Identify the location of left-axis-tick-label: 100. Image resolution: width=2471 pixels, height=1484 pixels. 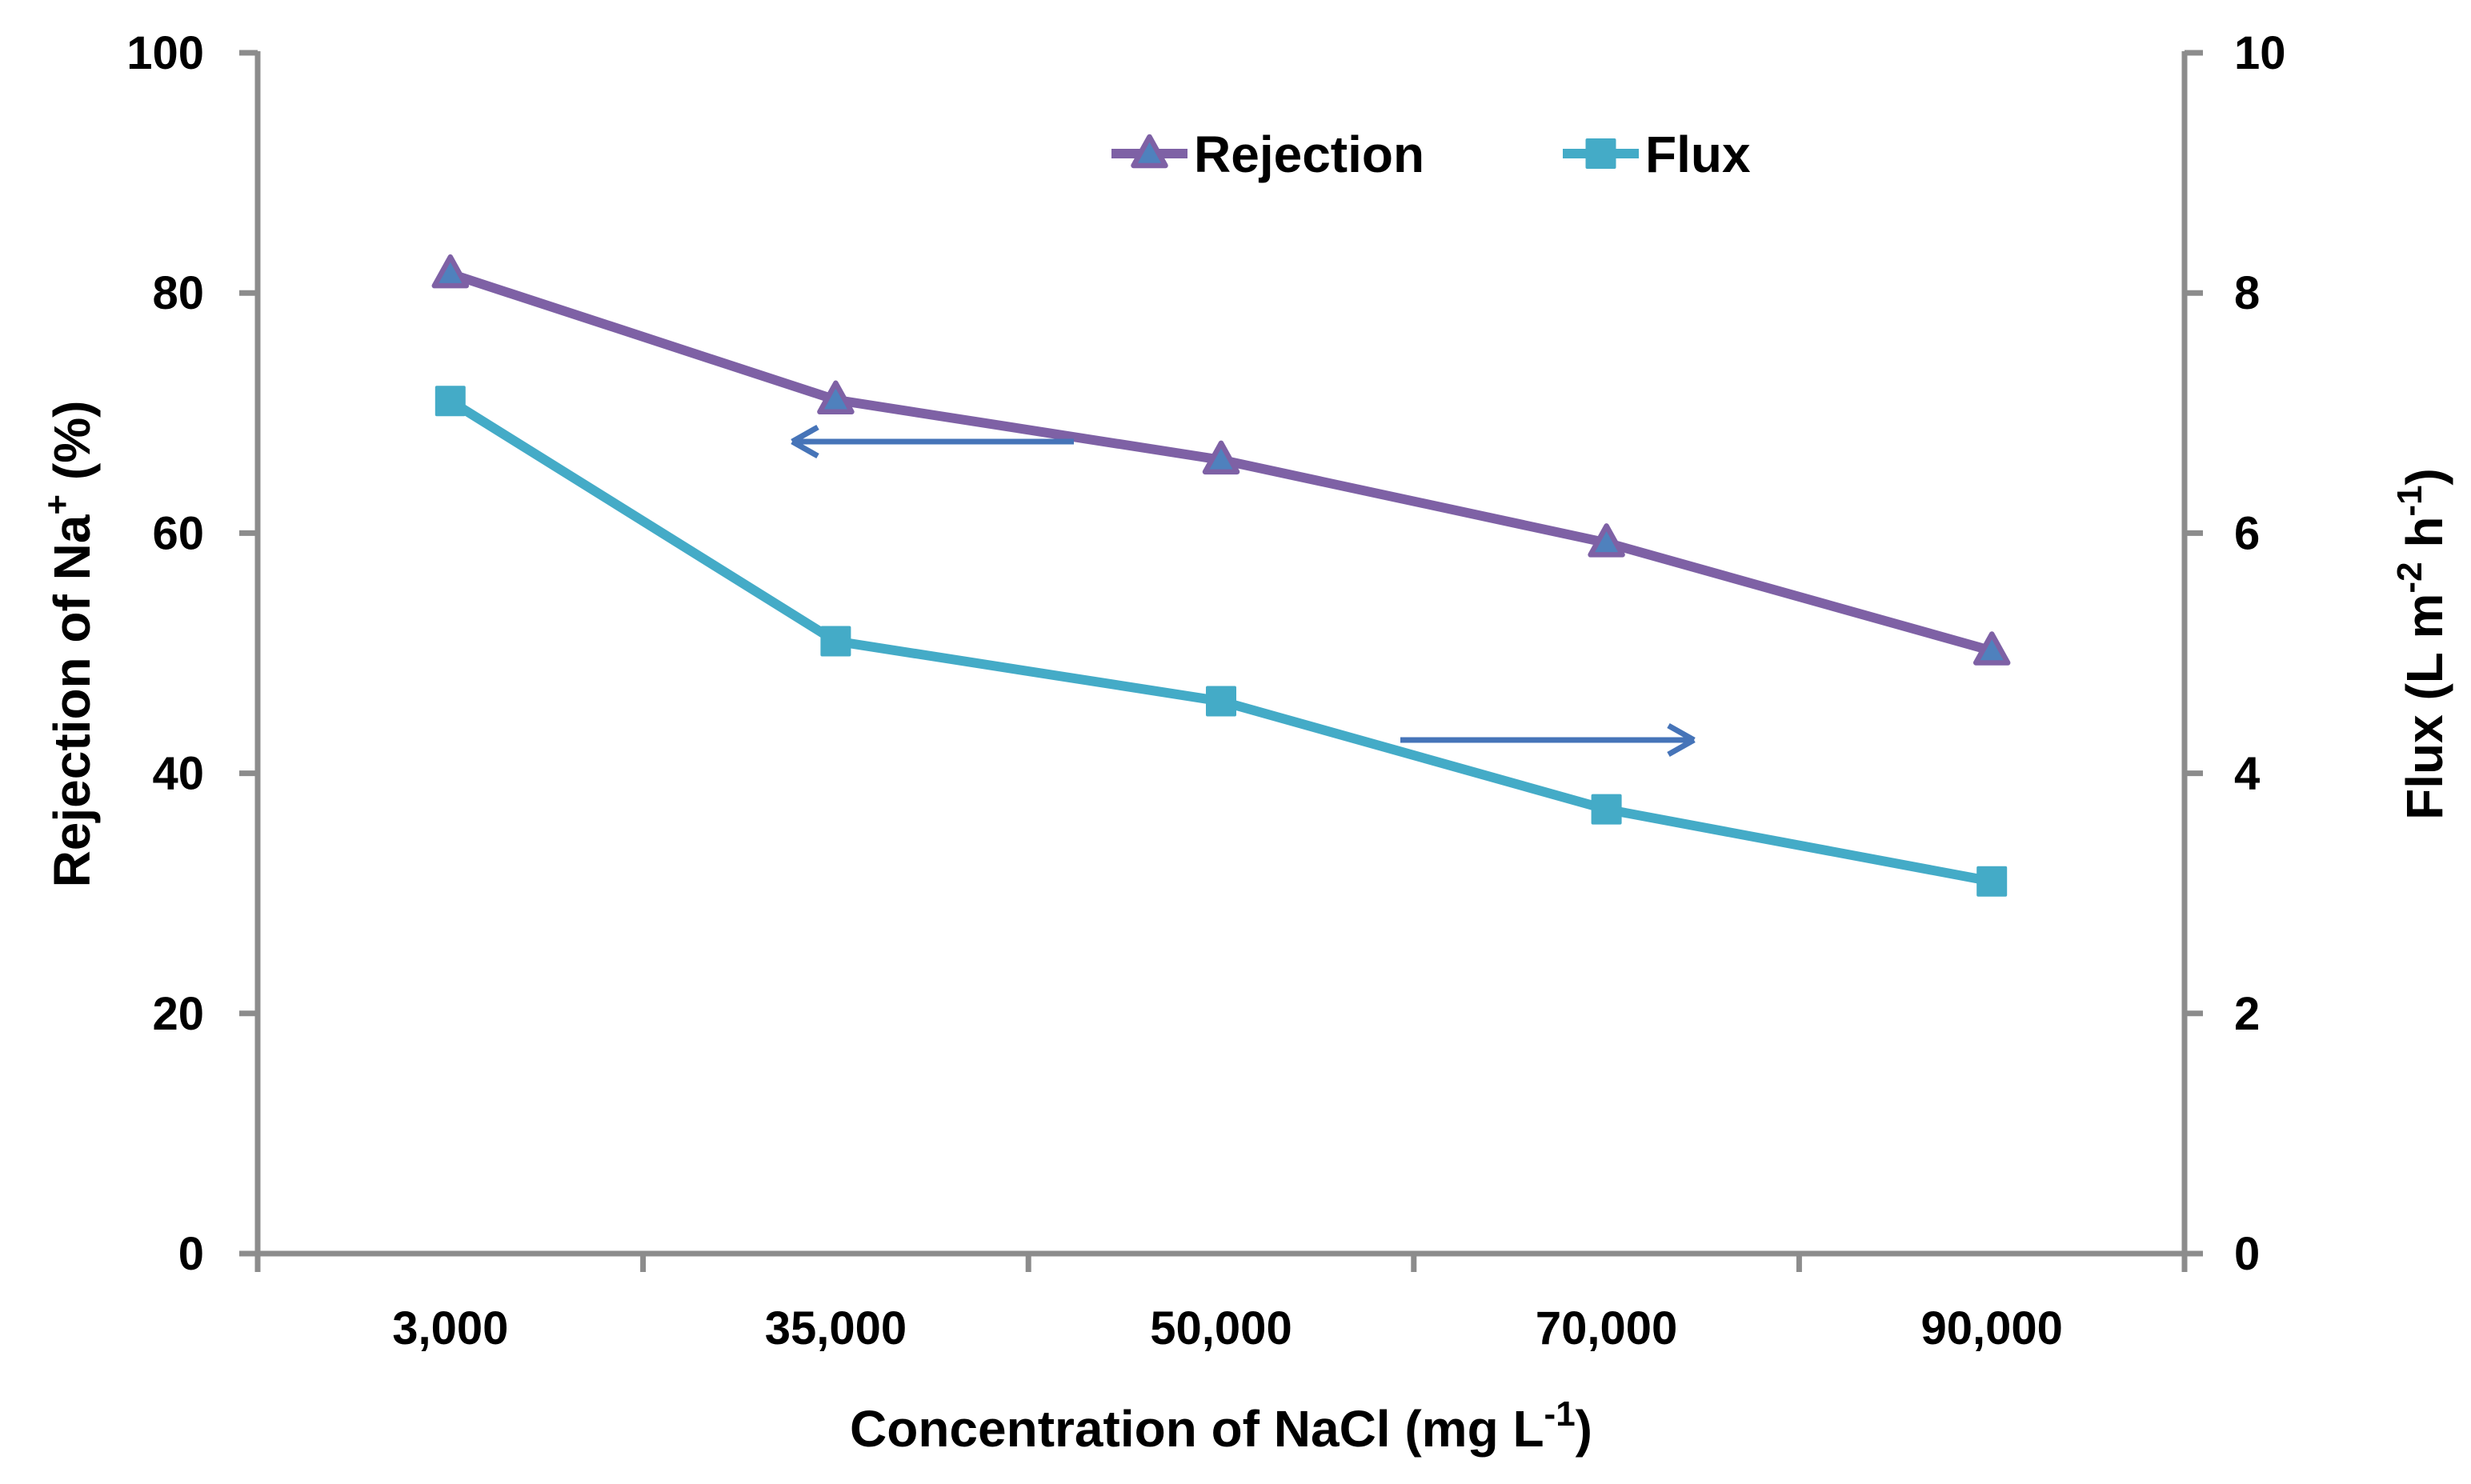
(165, 53).